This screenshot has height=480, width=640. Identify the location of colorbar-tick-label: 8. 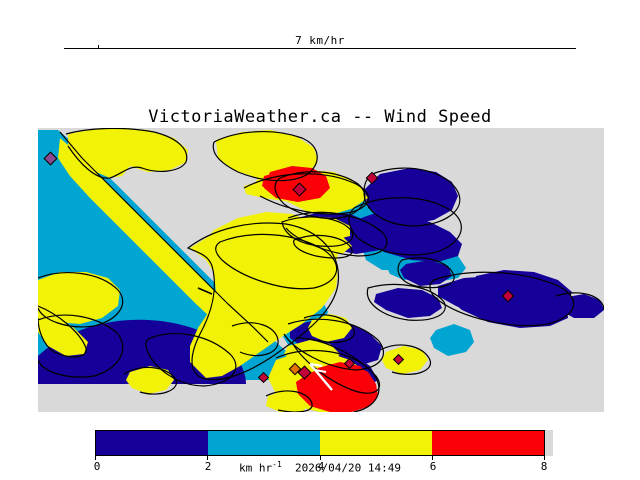
(544, 466).